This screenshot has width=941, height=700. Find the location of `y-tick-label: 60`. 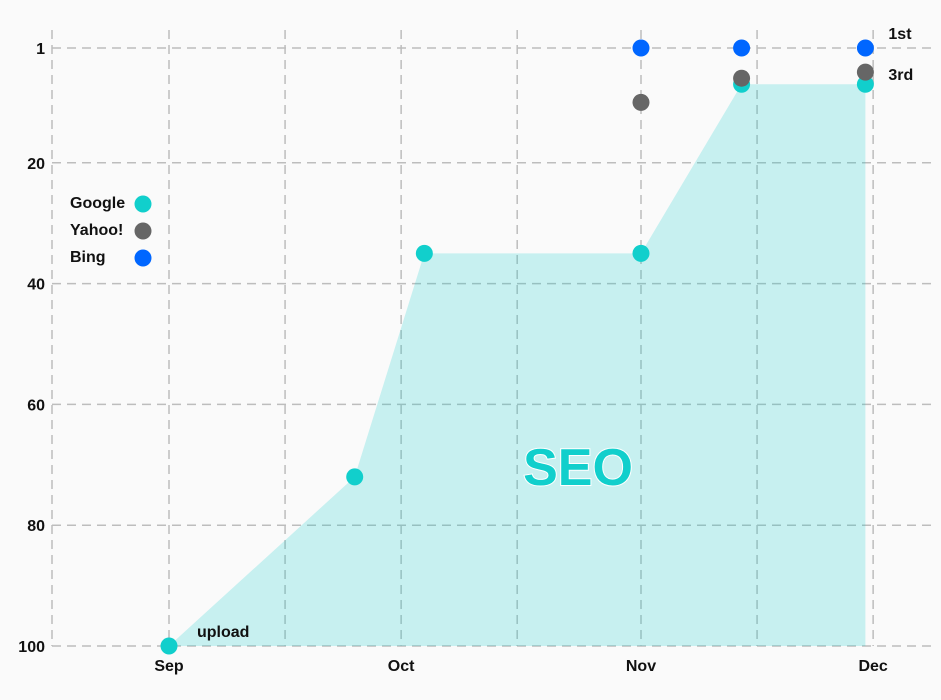

y-tick-label: 60 is located at coordinates (36, 405).